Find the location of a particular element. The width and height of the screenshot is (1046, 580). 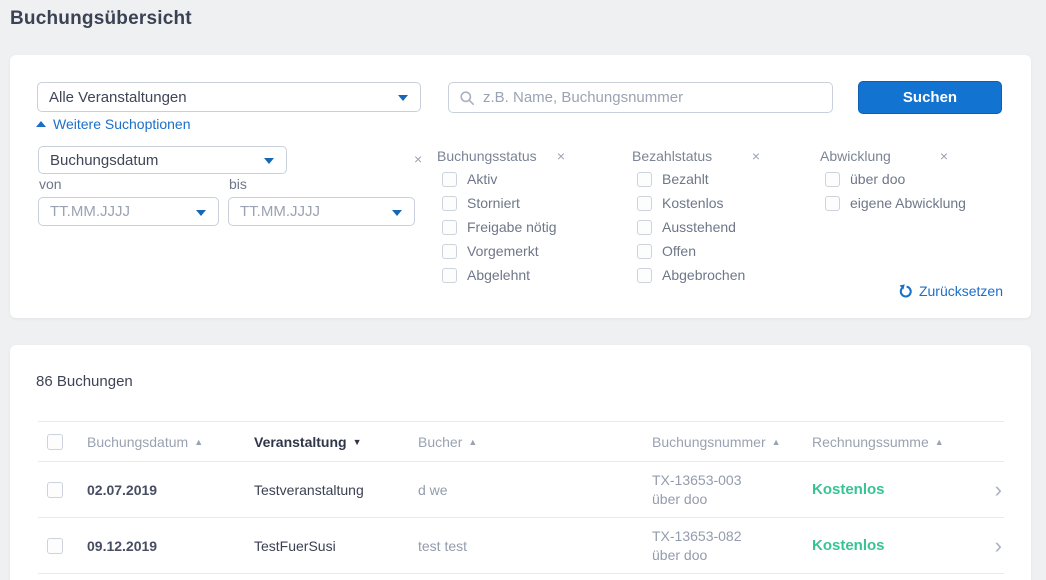

checkbox-label: Bezahlt is located at coordinates (685, 179).